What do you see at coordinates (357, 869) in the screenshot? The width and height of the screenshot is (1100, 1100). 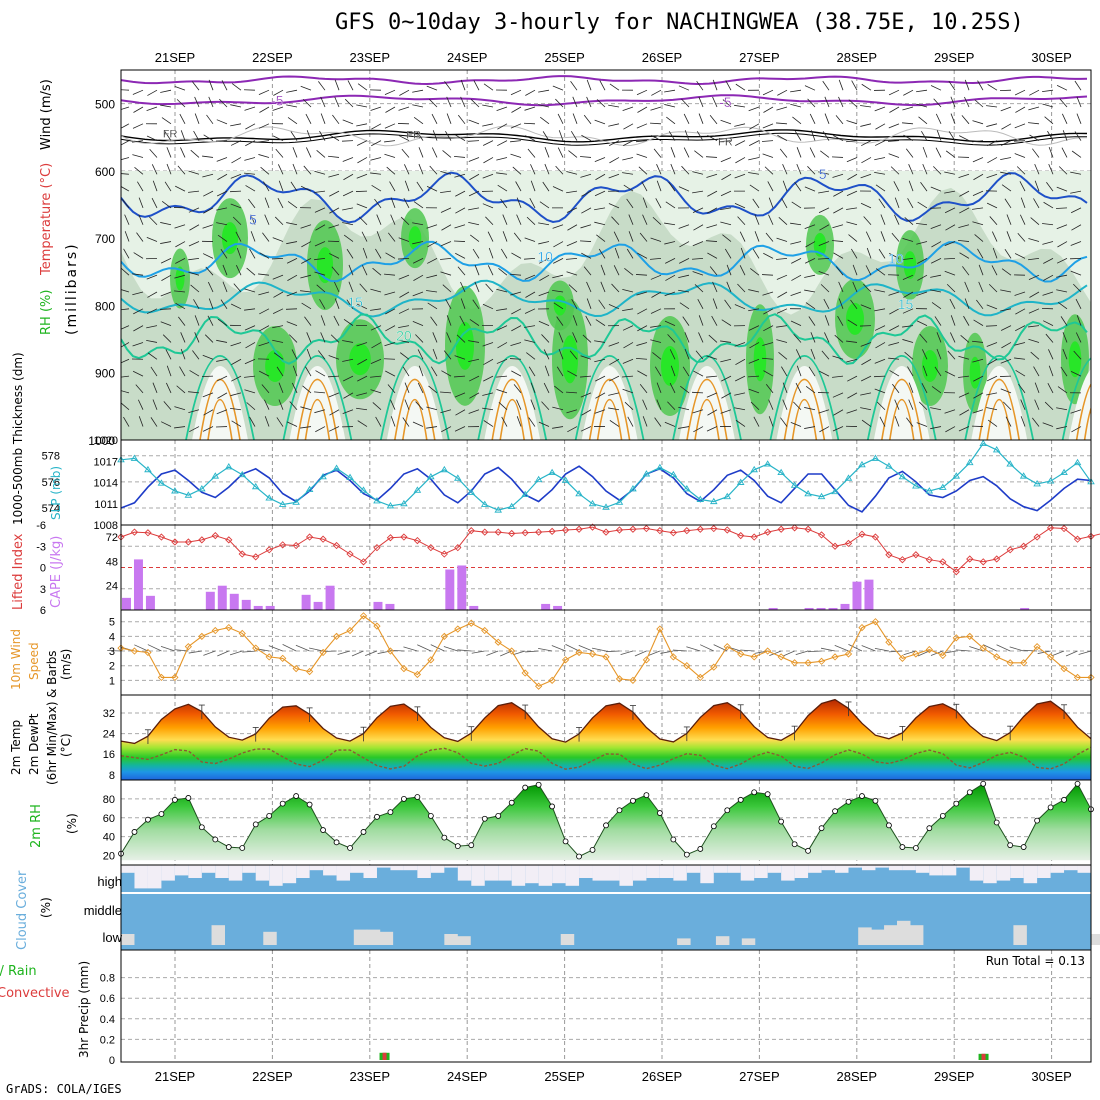 I see `cloud-high-bar` at bounding box center [357, 869].